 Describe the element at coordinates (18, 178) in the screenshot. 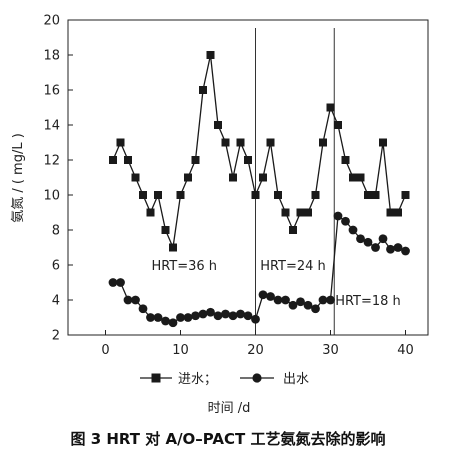

I see `y-axis-label: 氨氮 / ( mg/L )` at that location.